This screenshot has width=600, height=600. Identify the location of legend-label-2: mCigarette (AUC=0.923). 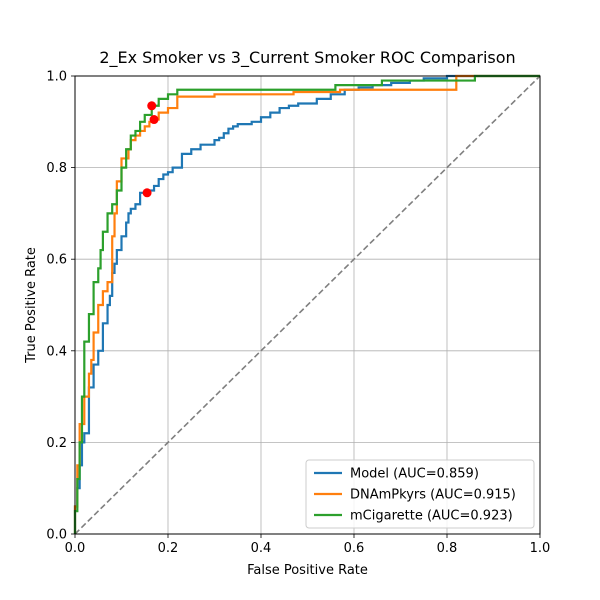
(431, 516).